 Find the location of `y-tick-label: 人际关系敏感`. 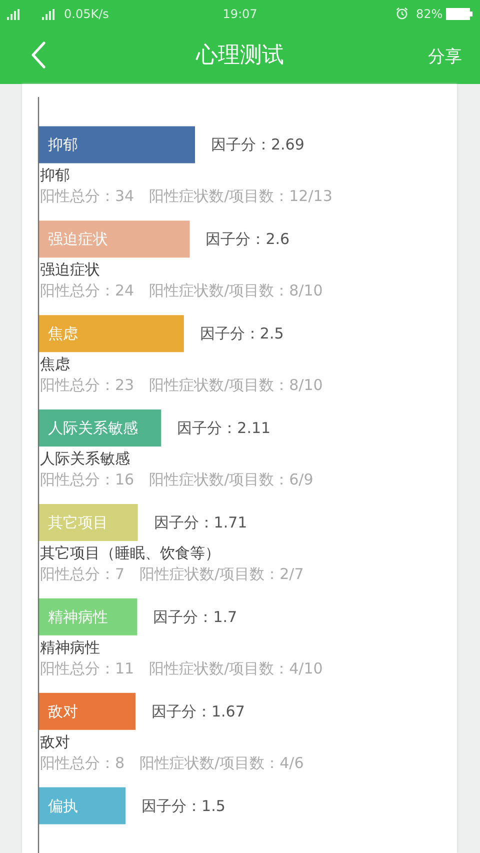

y-tick-label: 人际关系敏感 is located at coordinates (93, 428).